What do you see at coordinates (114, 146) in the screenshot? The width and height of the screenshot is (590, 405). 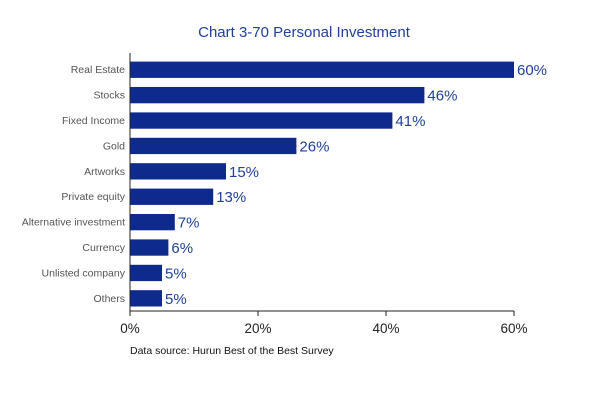 I see `category-label: Gold` at bounding box center [114, 146].